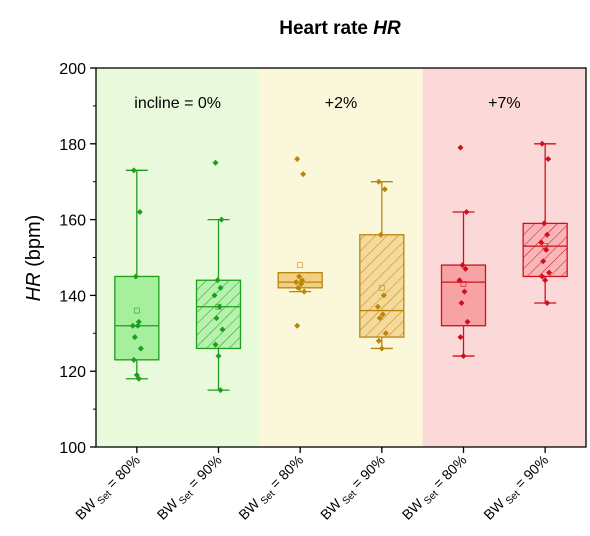  Describe the element at coordinates (72, 69) in the screenshot. I see `y-tick-label: 200` at that location.